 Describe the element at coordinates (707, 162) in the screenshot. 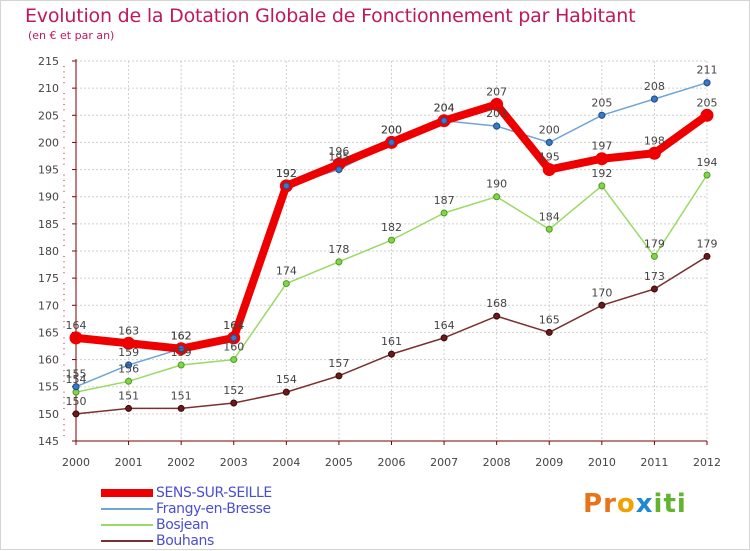

I see `data-label: 194` at that location.